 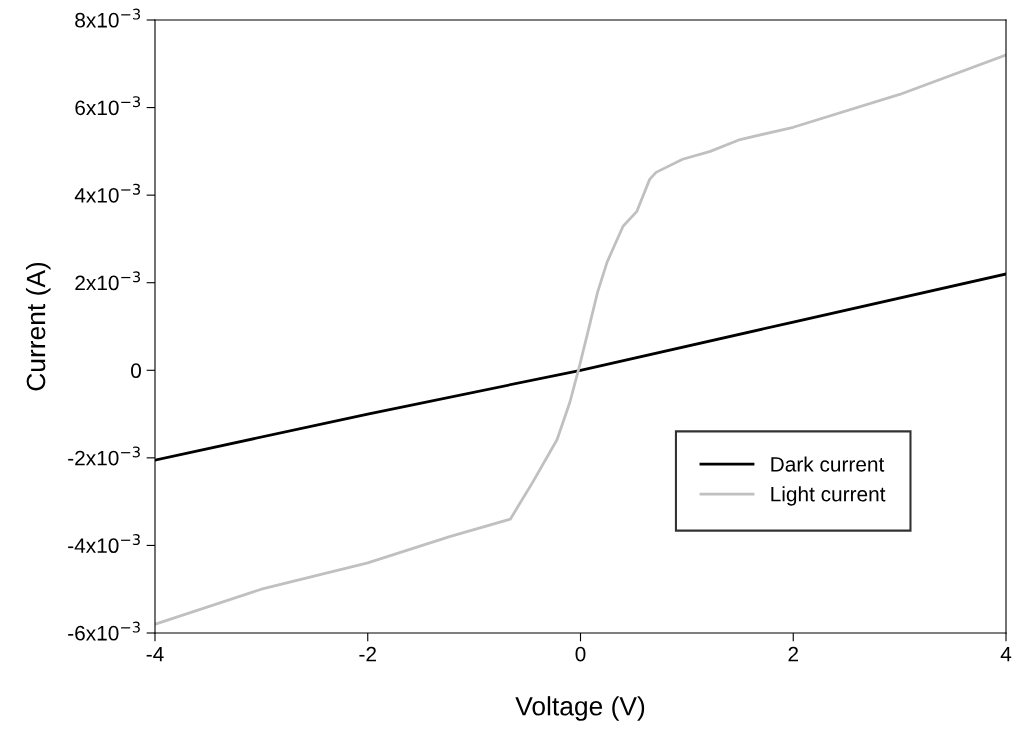 What do you see at coordinates (1006, 654) in the screenshot?
I see `x-tick-label: 4` at bounding box center [1006, 654].